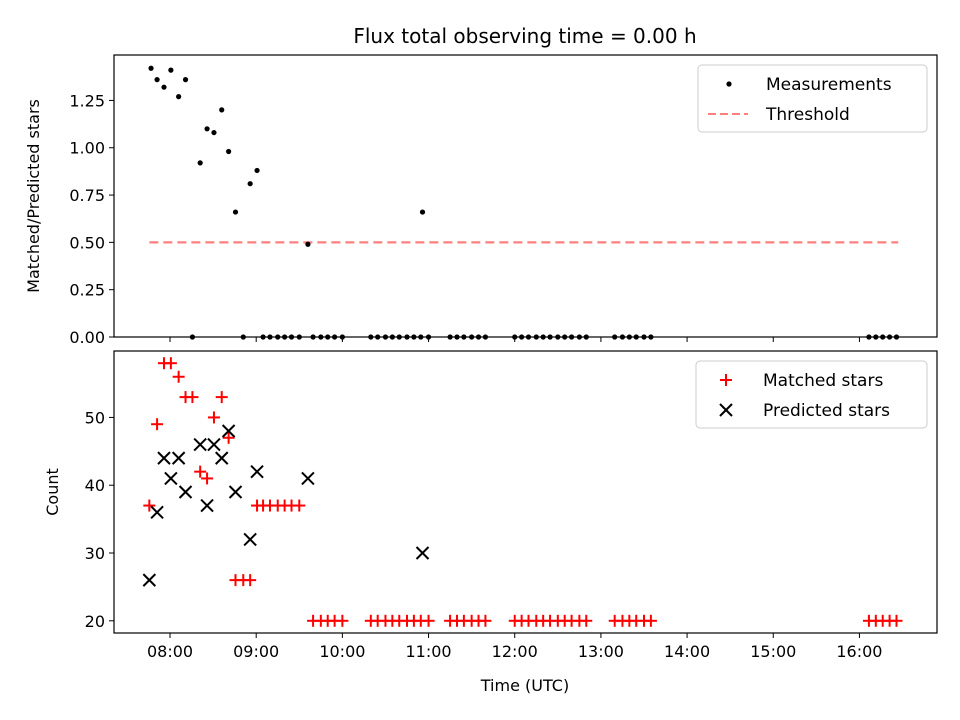 This screenshot has width=960, height=720. What do you see at coordinates (95, 485) in the screenshot?
I see `bottom-y-tick-label: 40` at bounding box center [95, 485].